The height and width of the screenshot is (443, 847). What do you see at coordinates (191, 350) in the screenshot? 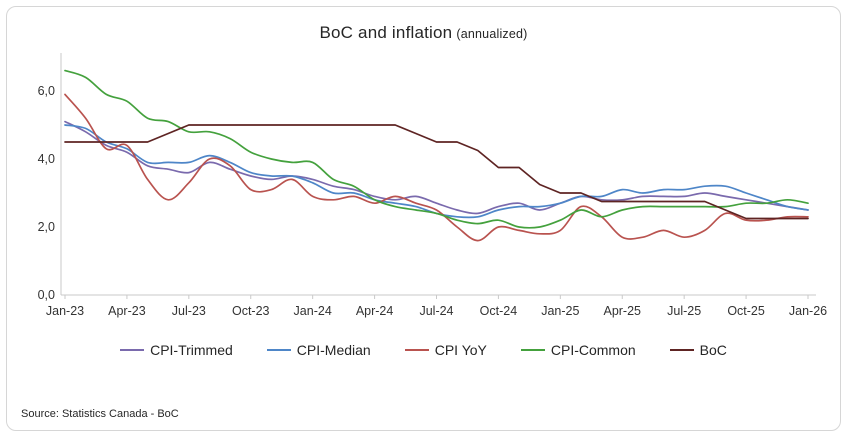
I see `legend-label: CPI-Trimmed` at bounding box center [191, 350].